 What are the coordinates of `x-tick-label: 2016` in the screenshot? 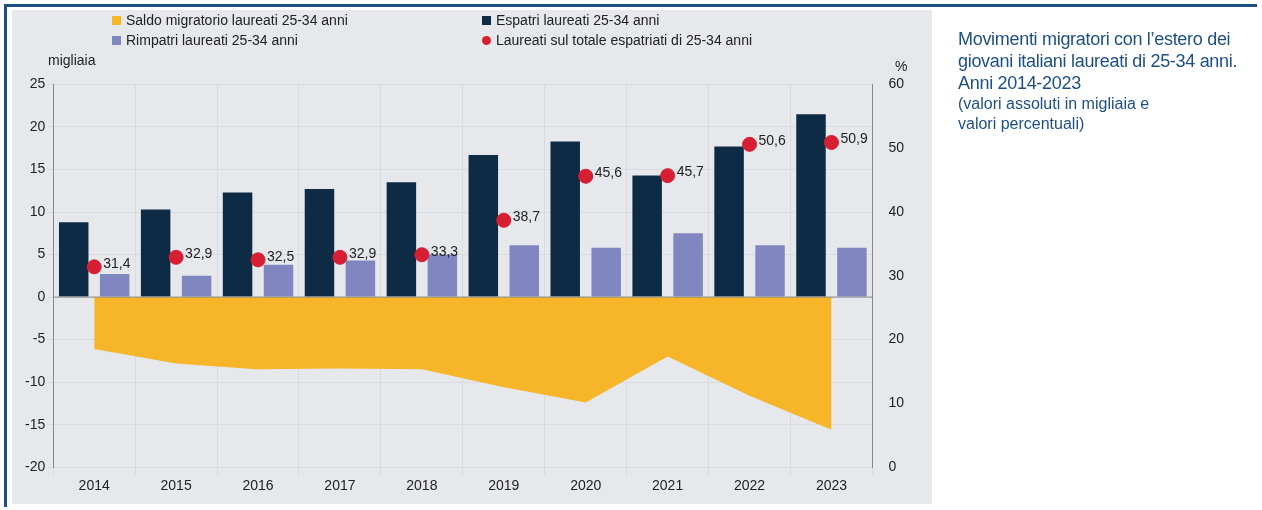 It's located at (258, 485).